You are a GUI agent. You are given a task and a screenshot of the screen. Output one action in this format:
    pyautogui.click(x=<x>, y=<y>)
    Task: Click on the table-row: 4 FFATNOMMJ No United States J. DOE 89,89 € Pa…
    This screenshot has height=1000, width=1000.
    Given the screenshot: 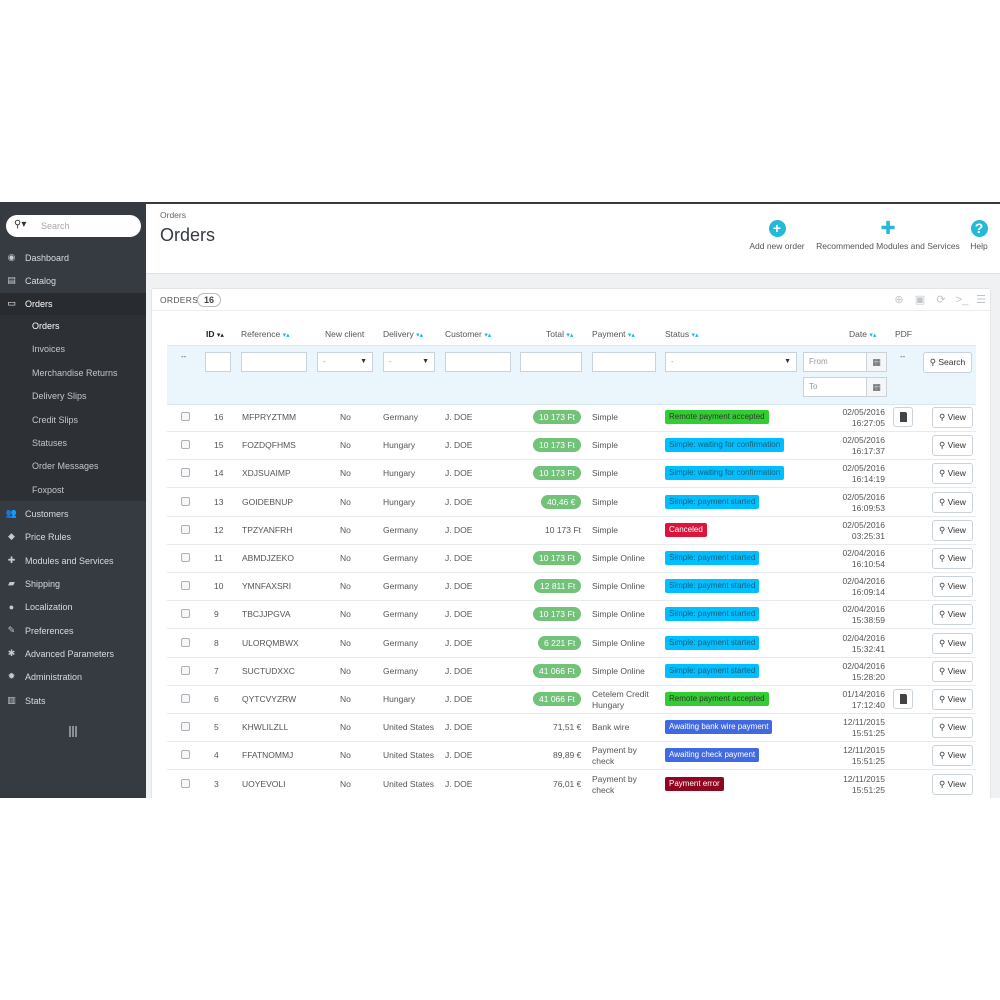 What is the action you would take?
    pyautogui.click(x=571, y=756)
    